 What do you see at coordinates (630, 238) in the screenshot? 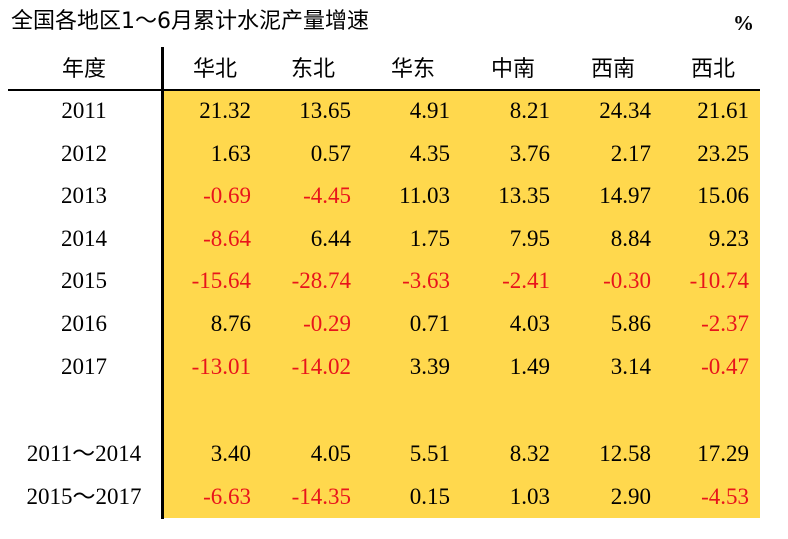
I see `table-cell: 8.84` at bounding box center [630, 238].